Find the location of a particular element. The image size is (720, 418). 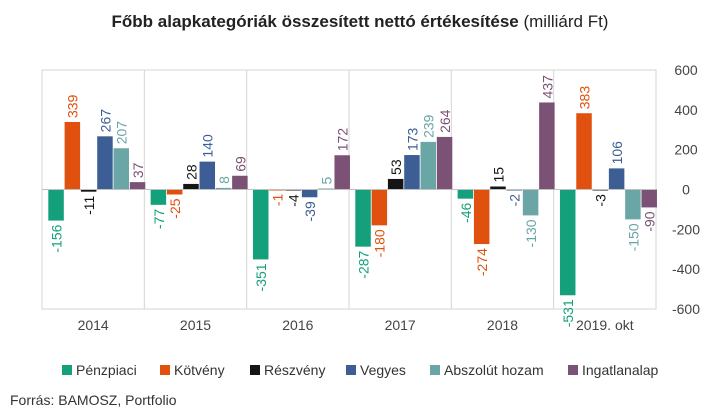

x-tick-label: 2014 is located at coordinates (93, 325).